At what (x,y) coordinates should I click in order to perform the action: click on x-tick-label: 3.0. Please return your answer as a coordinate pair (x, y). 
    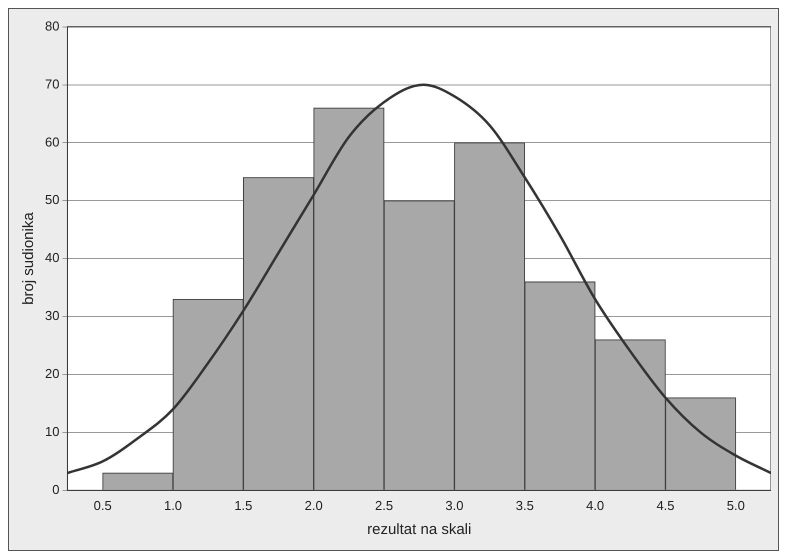
    Looking at the image, I should click on (454, 505).